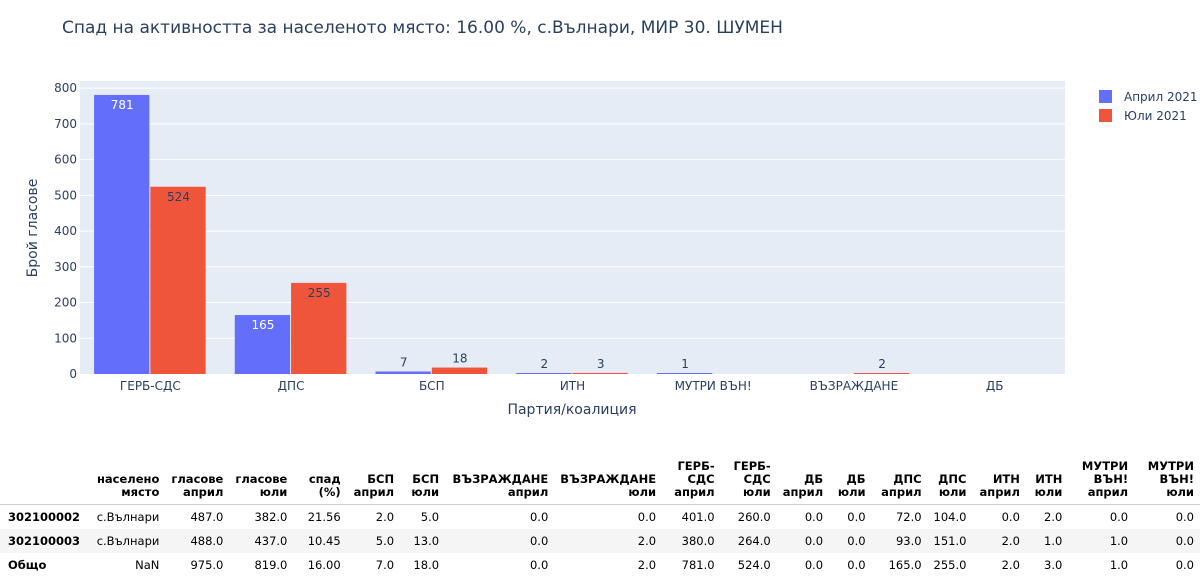 The image size is (1200, 583). Describe the element at coordinates (1006, 479) in the screenshot. I see `column-header-line: ИТН` at that location.